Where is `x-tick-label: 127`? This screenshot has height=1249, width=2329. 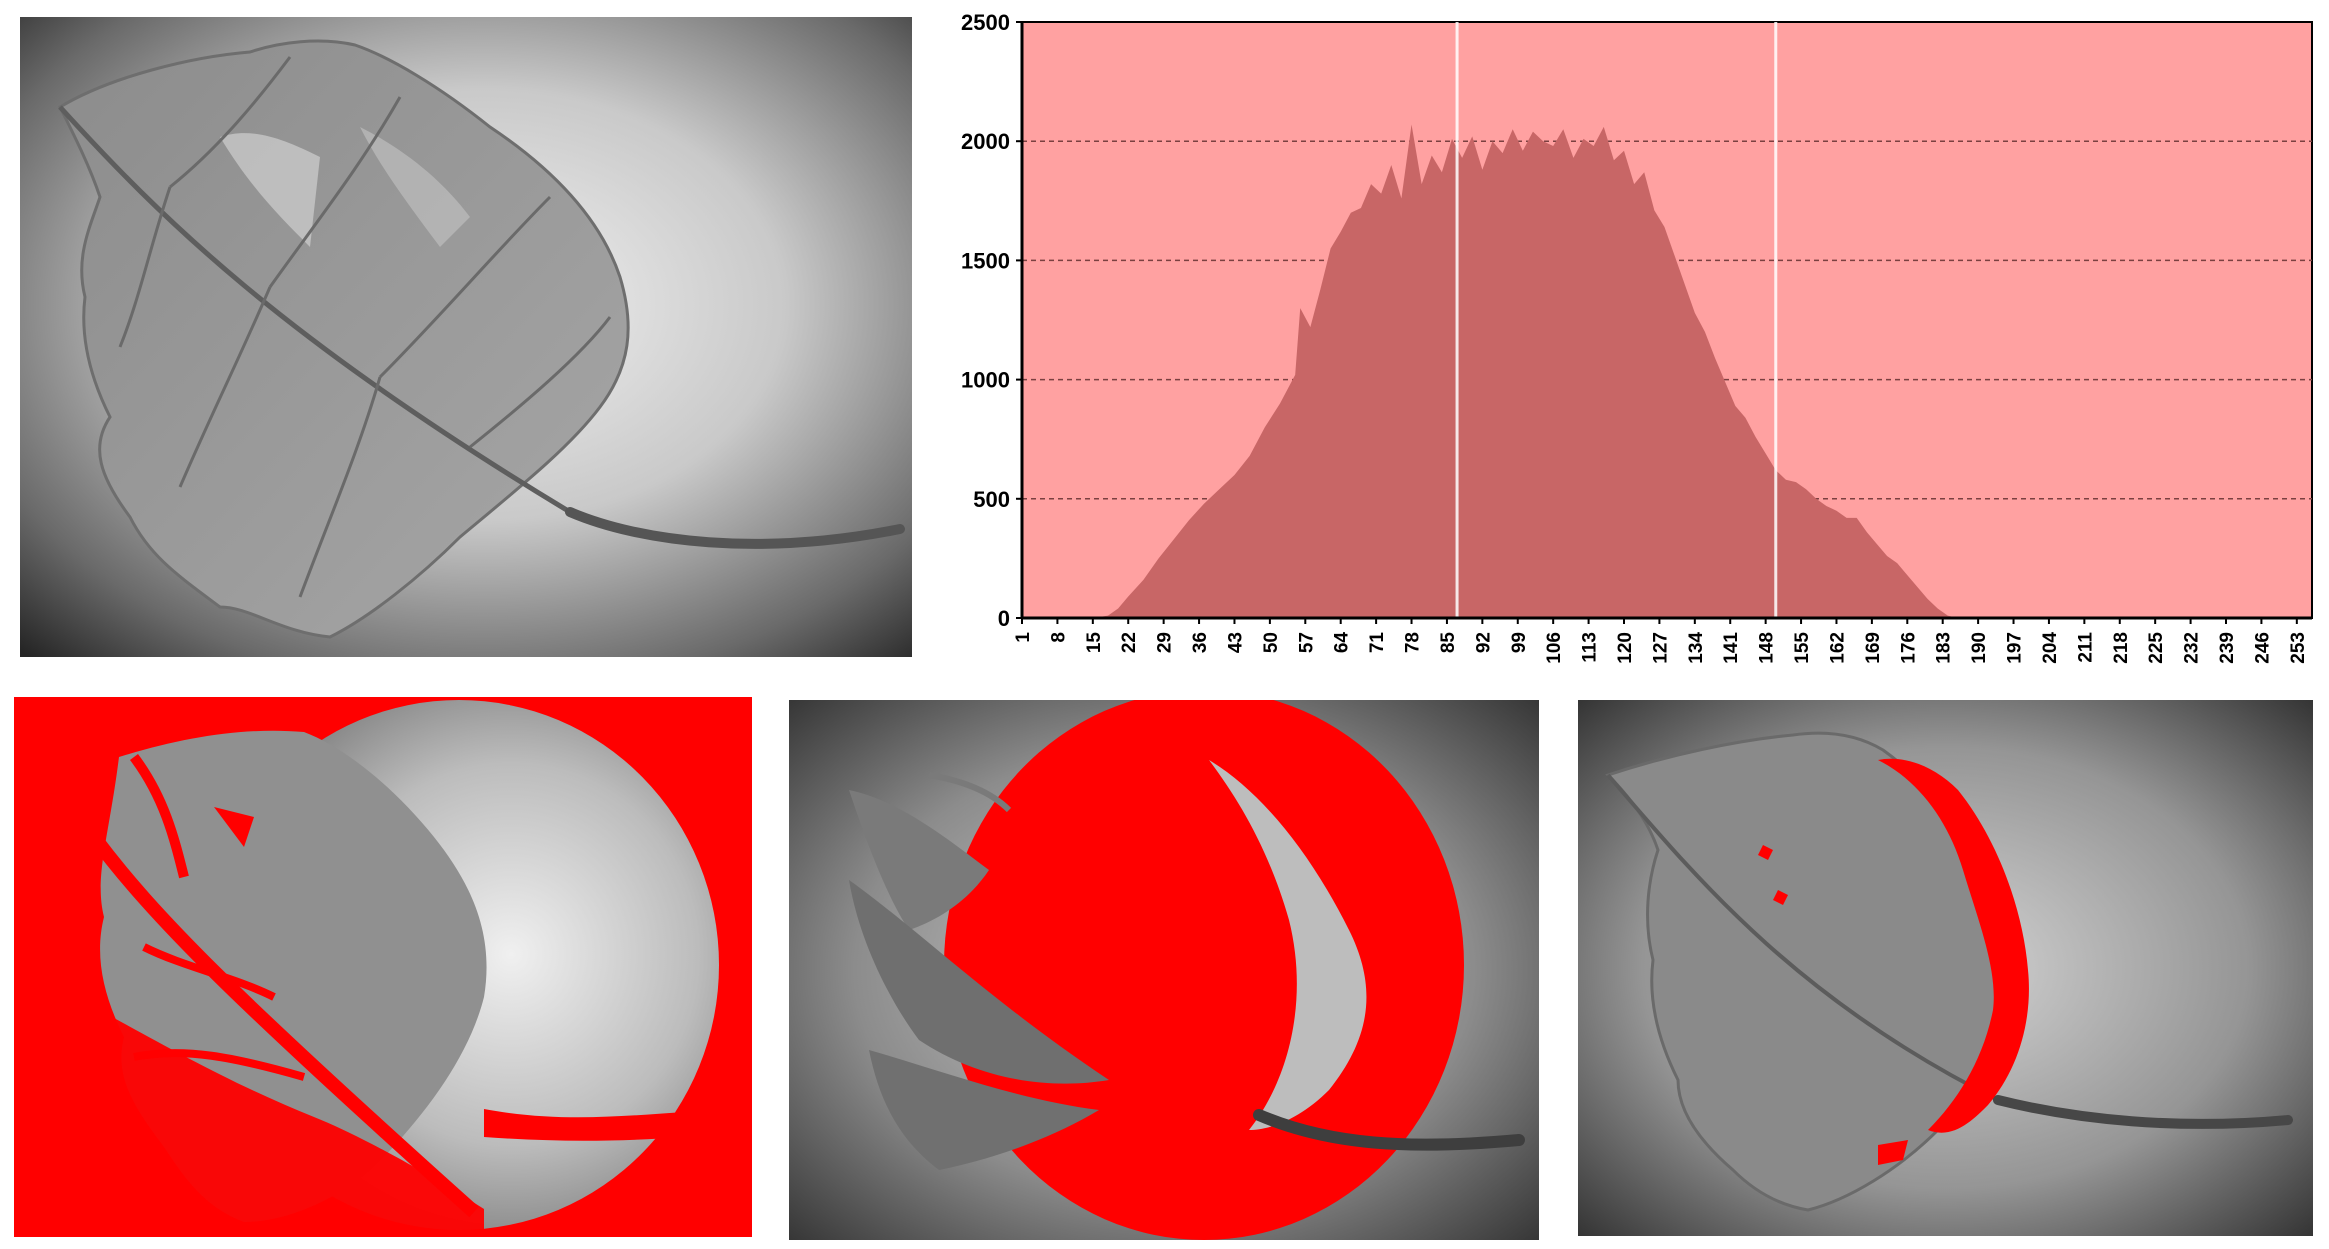 x-tick-label: 127 is located at coordinates (1660, 648).